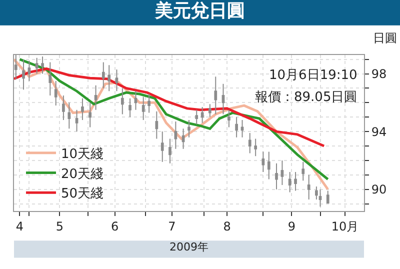 The image size is (400, 269). What do you see at coordinates (189, 247) in the screenshot?
I see `x-axis-title: 2009年` at bounding box center [189, 247].